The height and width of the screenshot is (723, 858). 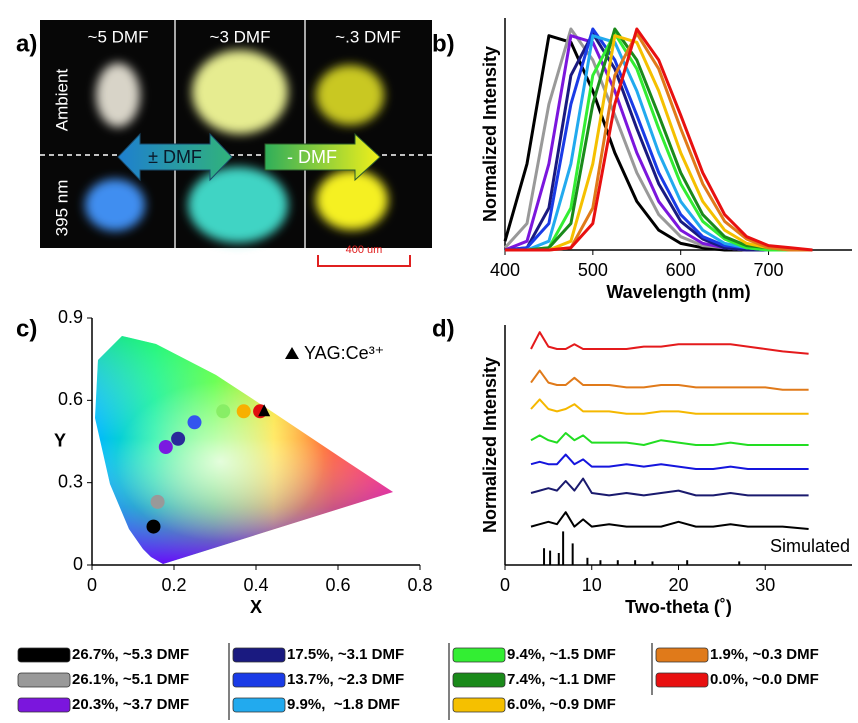 What do you see at coordinates (78, 564) in the screenshot?
I see `y-tick-label: 0` at bounding box center [78, 564].